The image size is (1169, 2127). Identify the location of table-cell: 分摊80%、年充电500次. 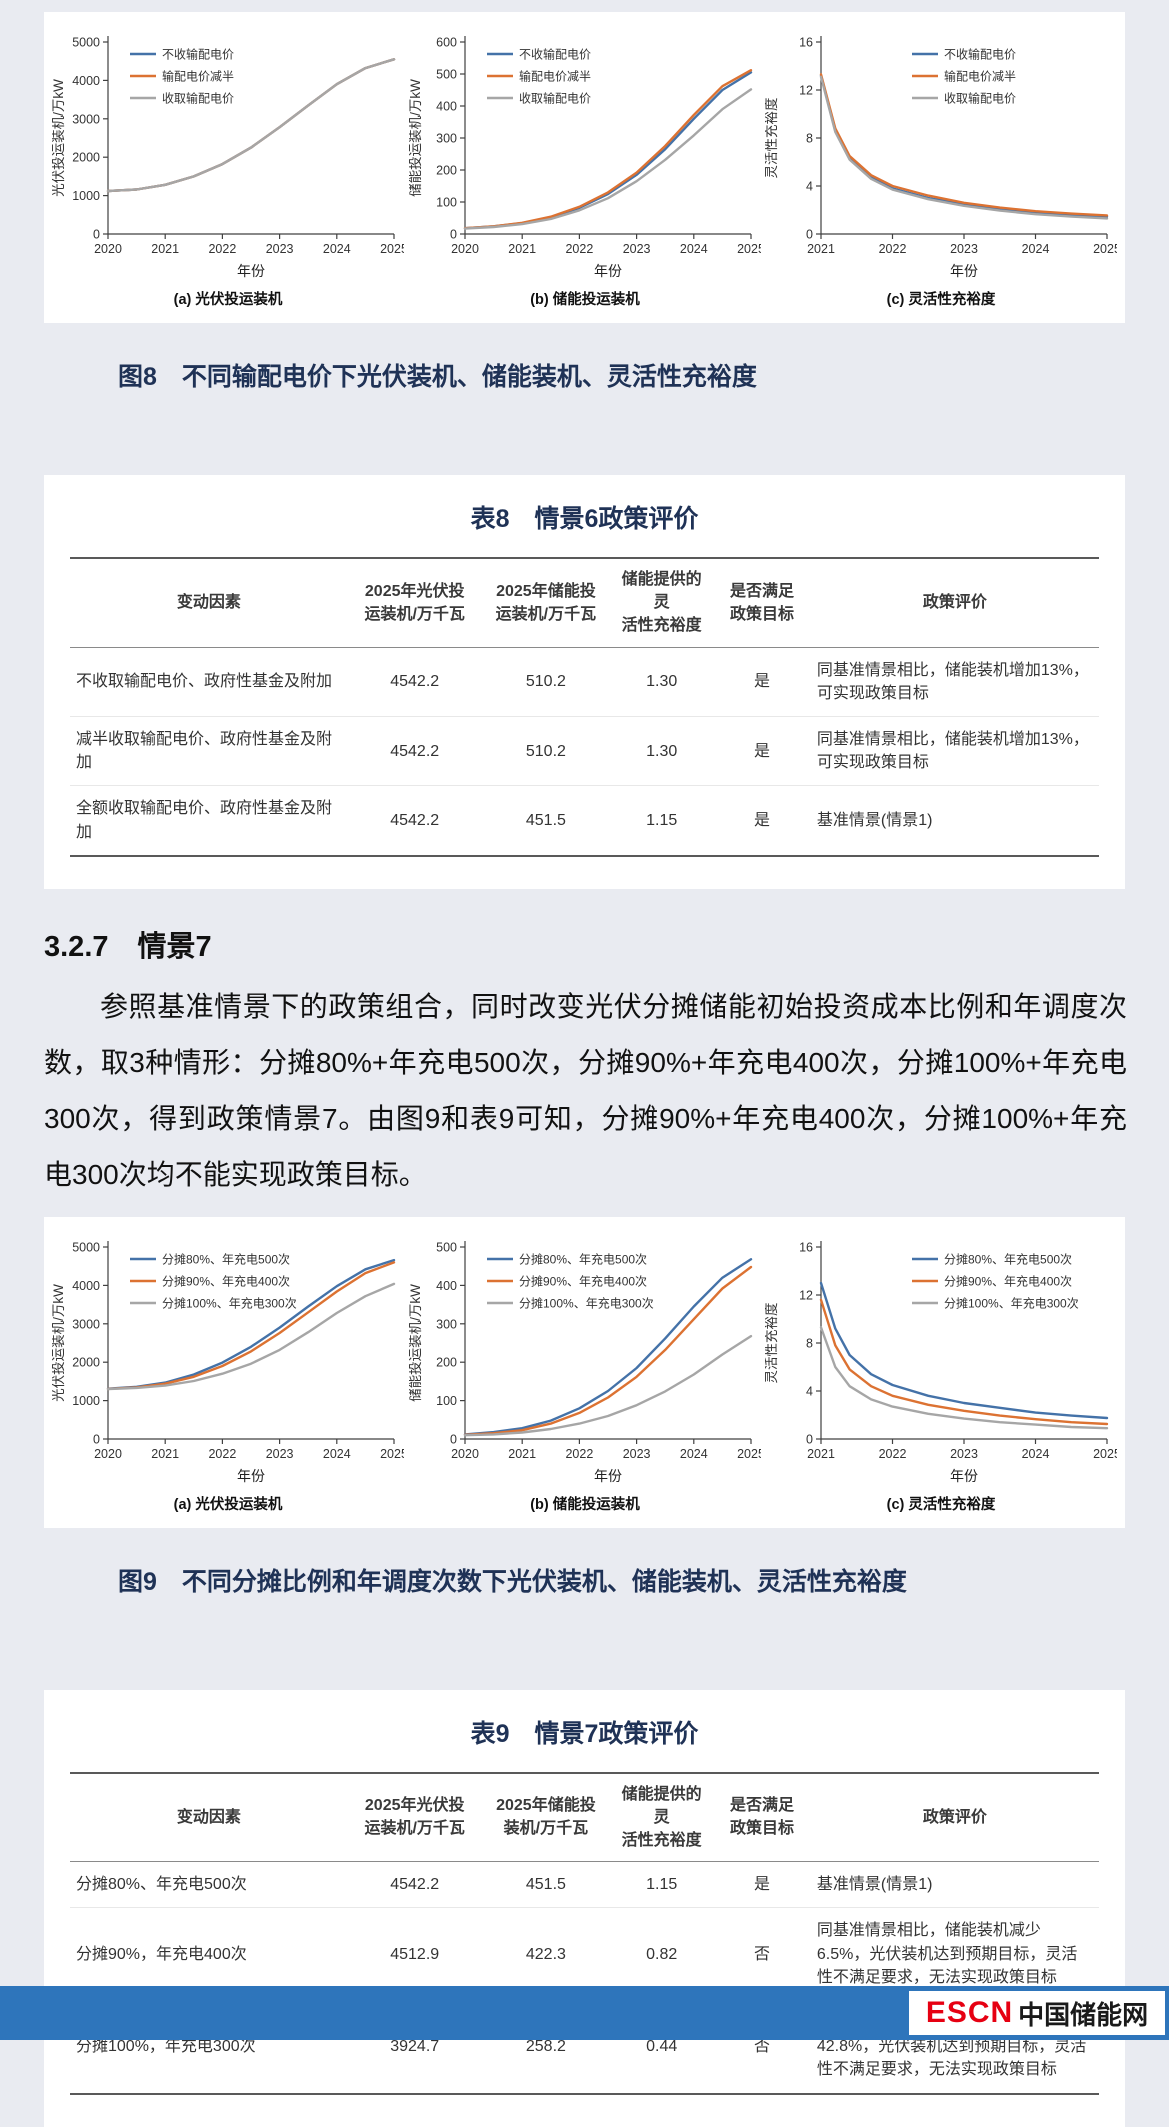
(161, 1885).